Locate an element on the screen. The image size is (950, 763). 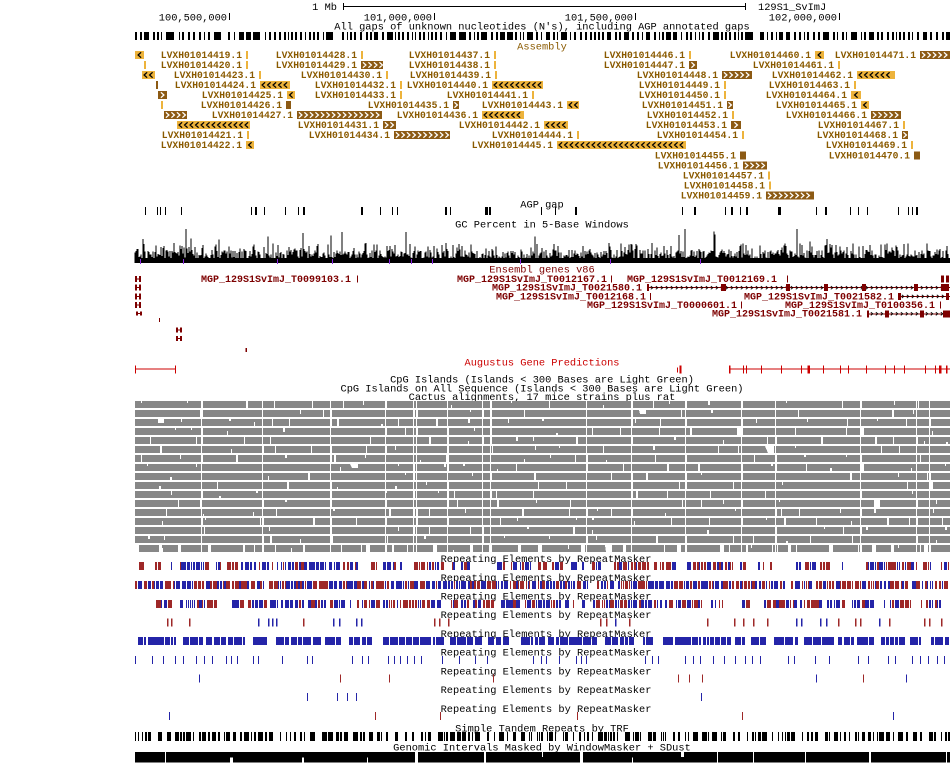
svg-text: LVXH01014426.1 is located at coordinates (241, 106).